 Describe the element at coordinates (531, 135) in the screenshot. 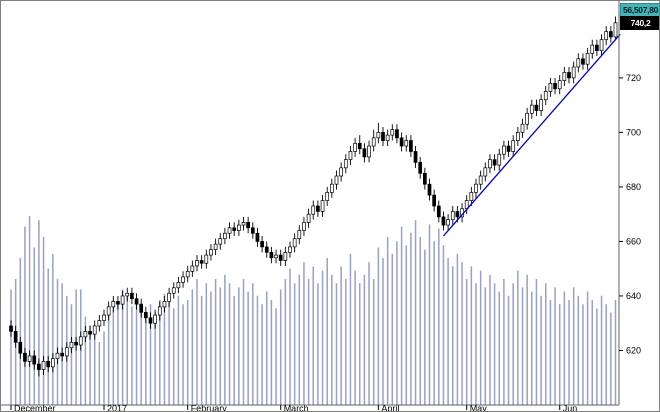

I see `trend-line` at that location.